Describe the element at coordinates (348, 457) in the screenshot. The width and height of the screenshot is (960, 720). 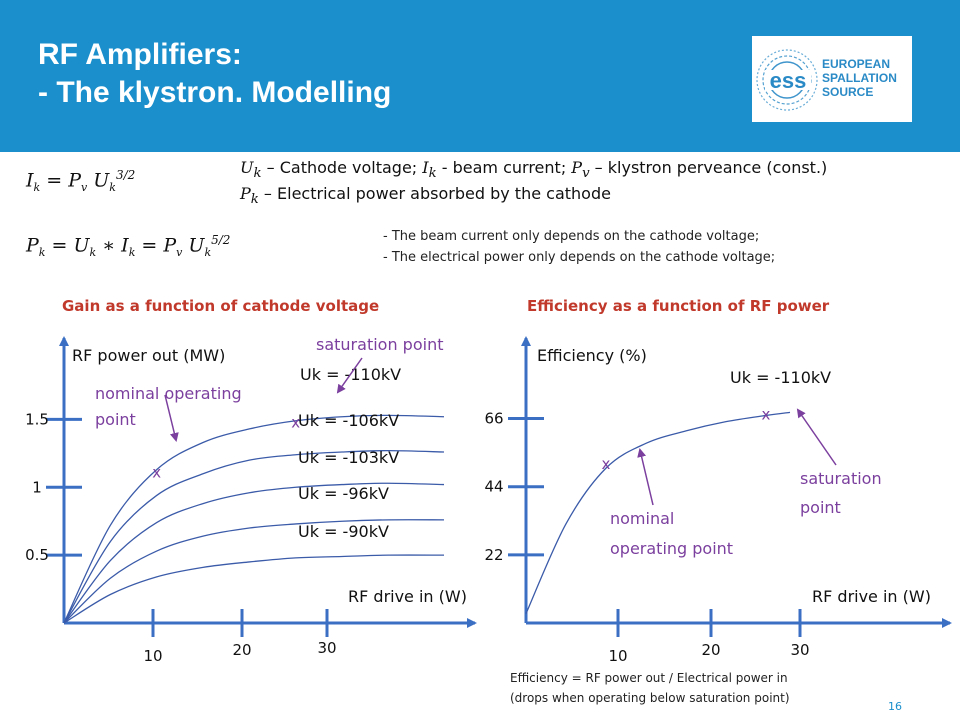
I see `gain-series-label: Uk = -103kV` at that location.